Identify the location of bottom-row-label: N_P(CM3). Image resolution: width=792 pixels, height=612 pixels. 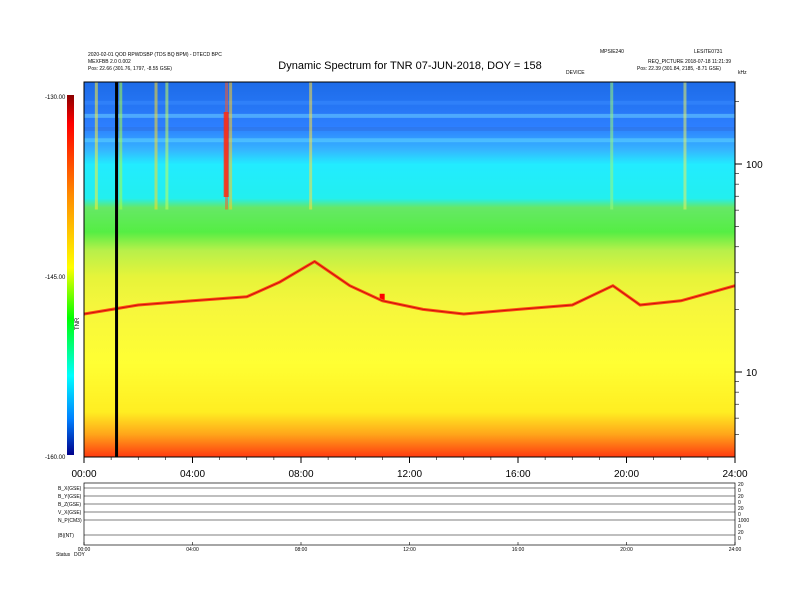
(70, 521).